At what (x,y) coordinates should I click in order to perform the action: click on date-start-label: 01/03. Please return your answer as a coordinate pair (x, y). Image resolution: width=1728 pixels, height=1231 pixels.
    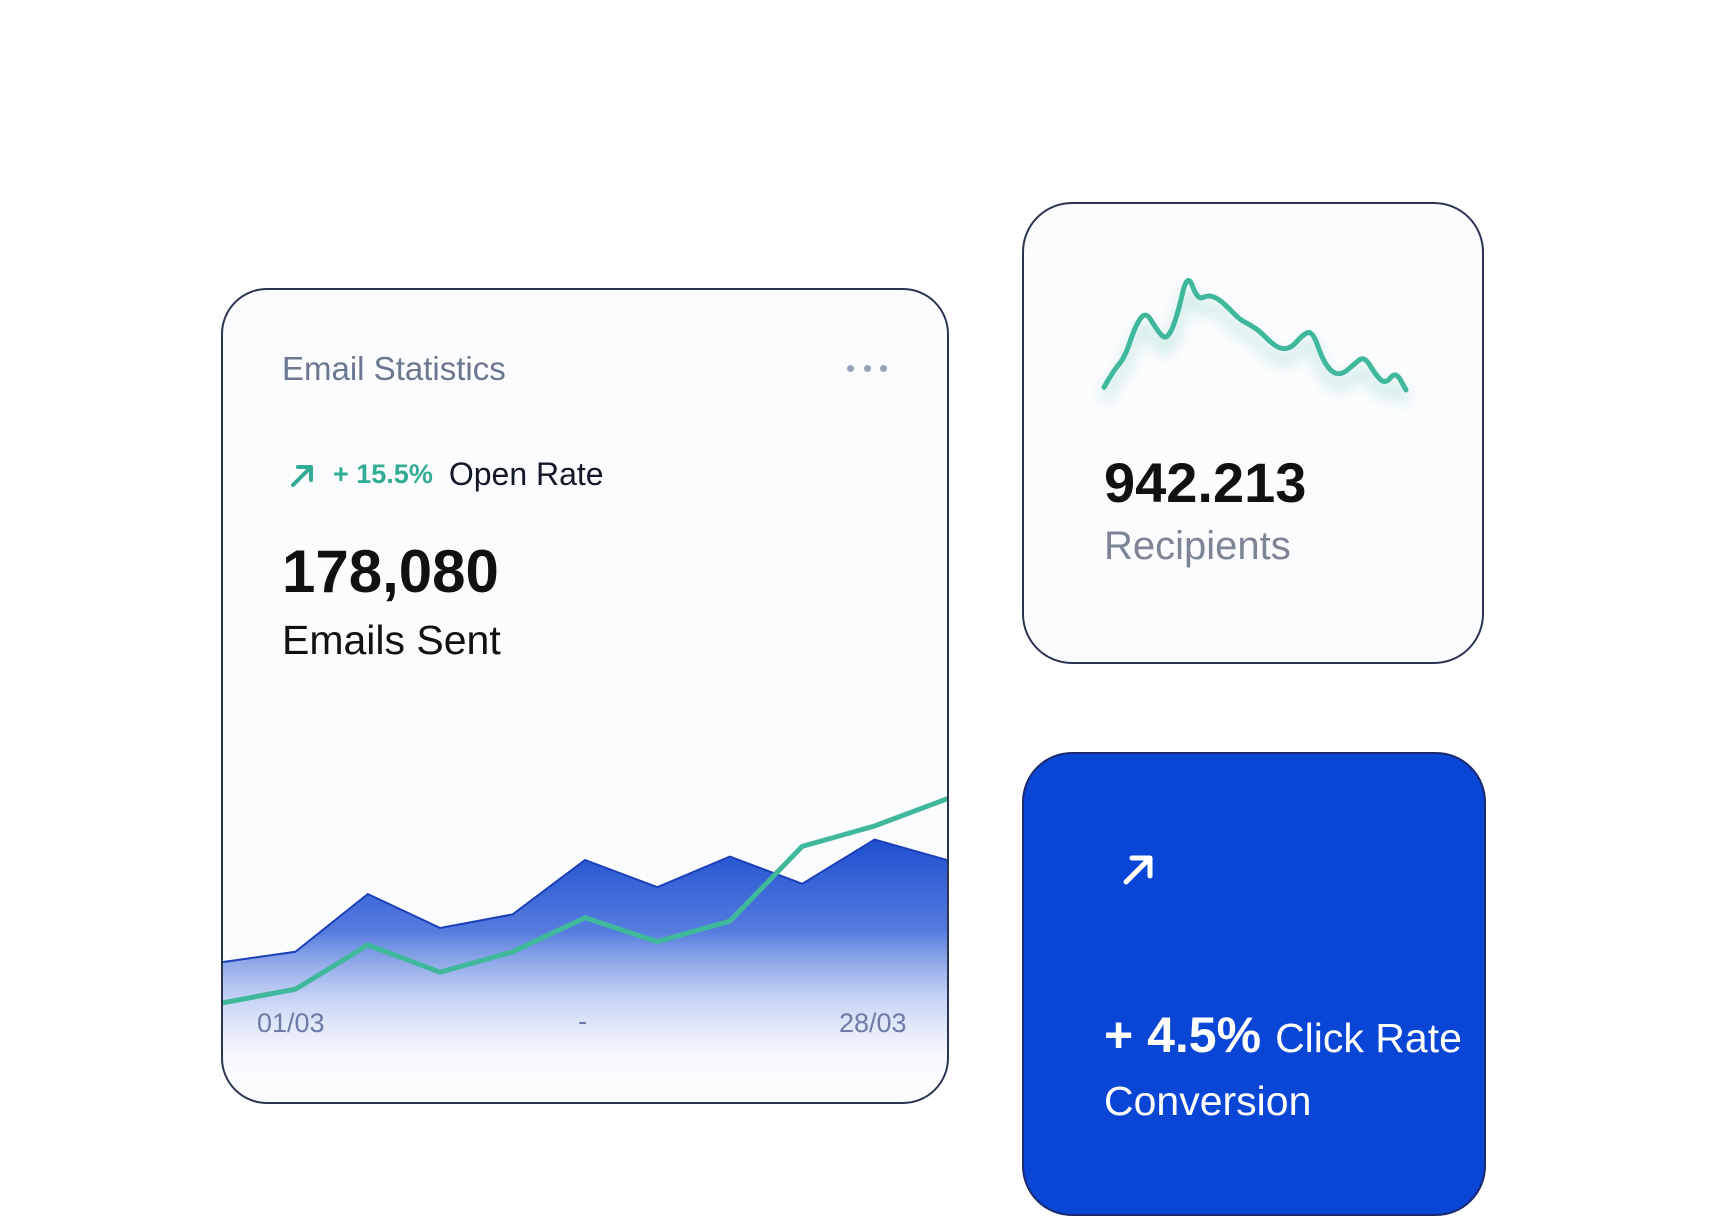
    Looking at the image, I should click on (291, 1023).